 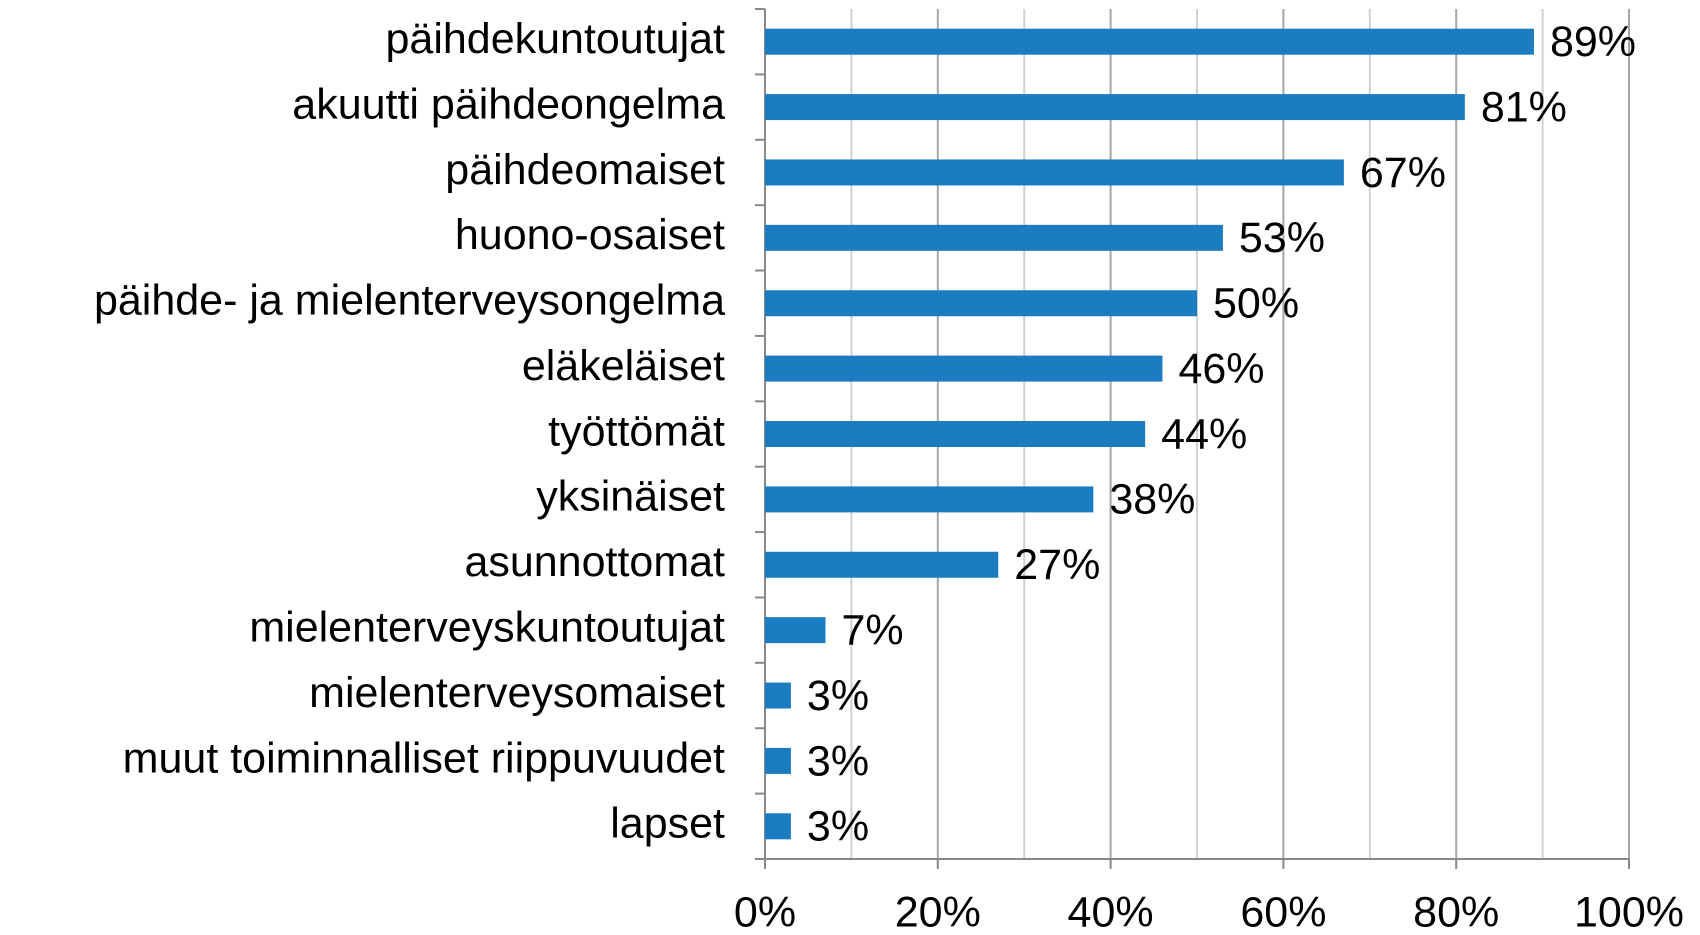 What do you see at coordinates (1221, 369) in the screenshot?
I see `data-label: 46%` at bounding box center [1221, 369].